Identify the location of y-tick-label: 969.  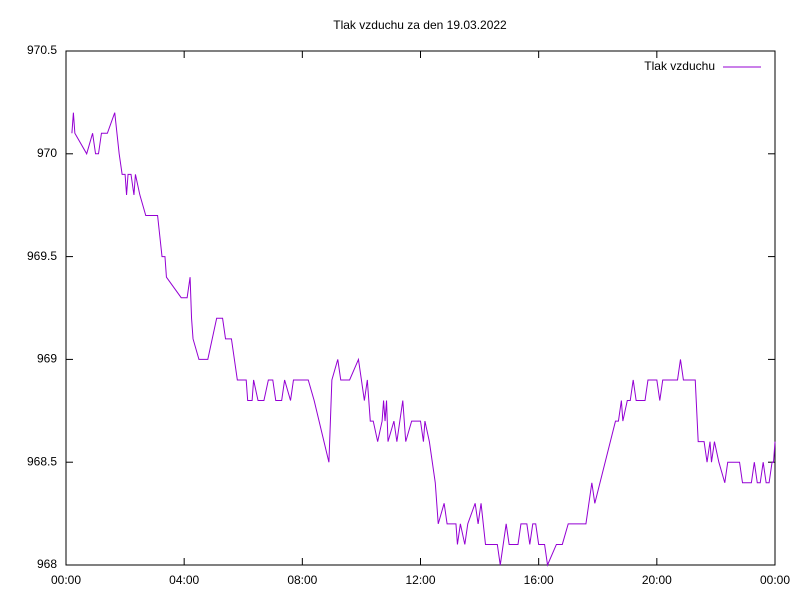
(47, 359).